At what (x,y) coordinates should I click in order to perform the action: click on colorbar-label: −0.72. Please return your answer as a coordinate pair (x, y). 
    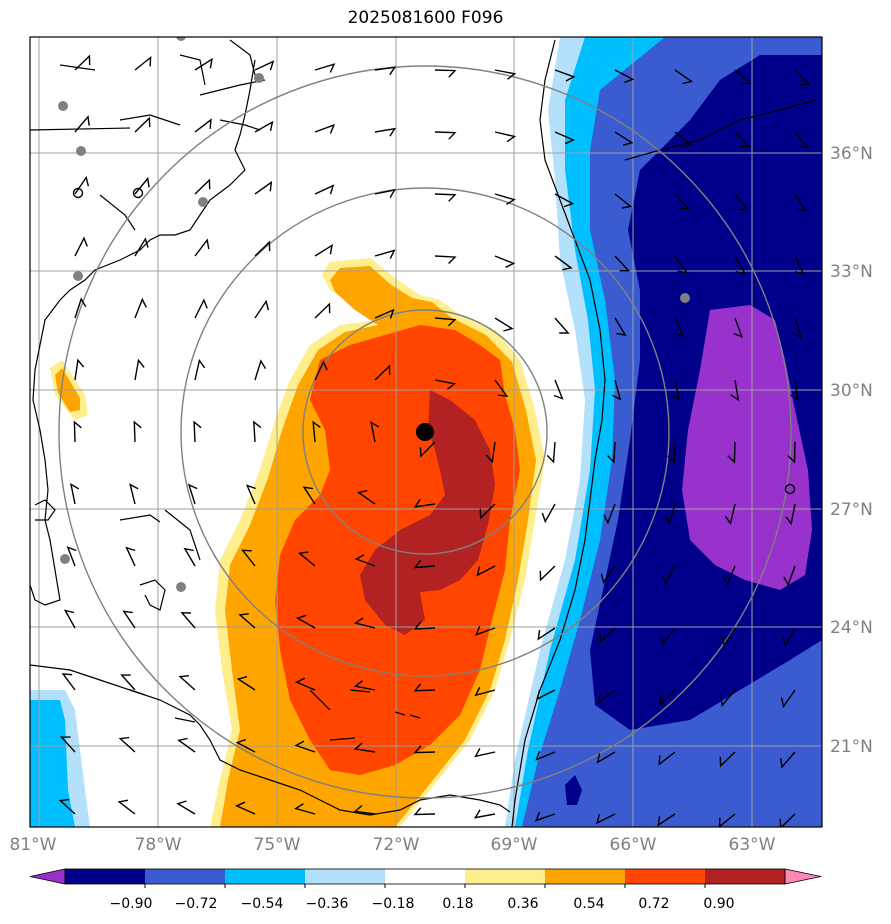
    Looking at the image, I should click on (196, 904).